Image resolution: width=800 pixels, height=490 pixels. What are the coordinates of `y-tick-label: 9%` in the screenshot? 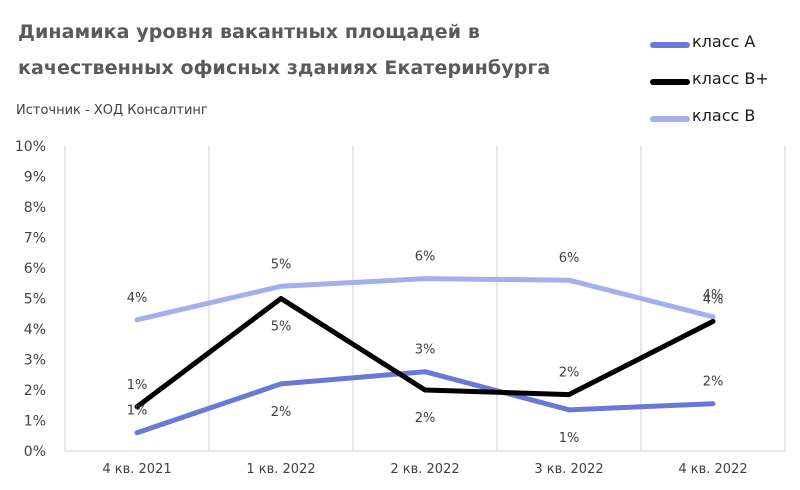 It's located at (35, 178).